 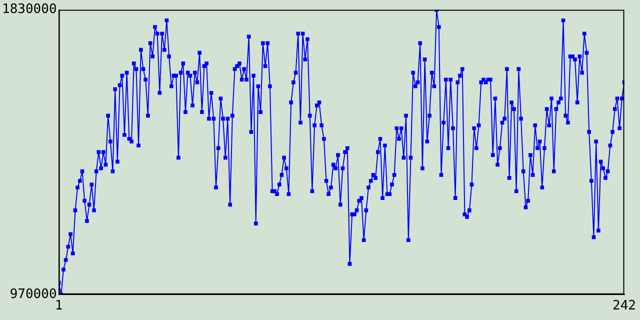 I want to click on y-tick-label: 1830000, so click(x=29, y=10).